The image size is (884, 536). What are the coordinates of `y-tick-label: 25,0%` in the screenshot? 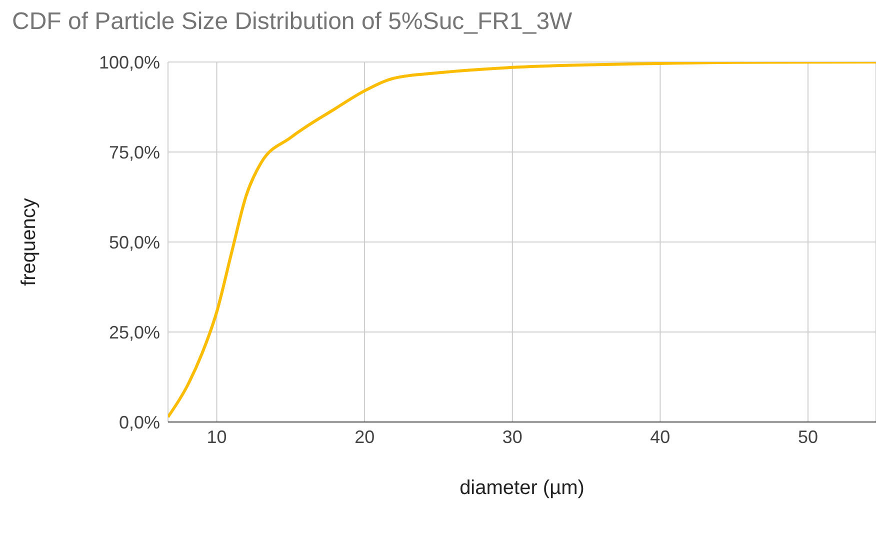 It's located at (134, 332).